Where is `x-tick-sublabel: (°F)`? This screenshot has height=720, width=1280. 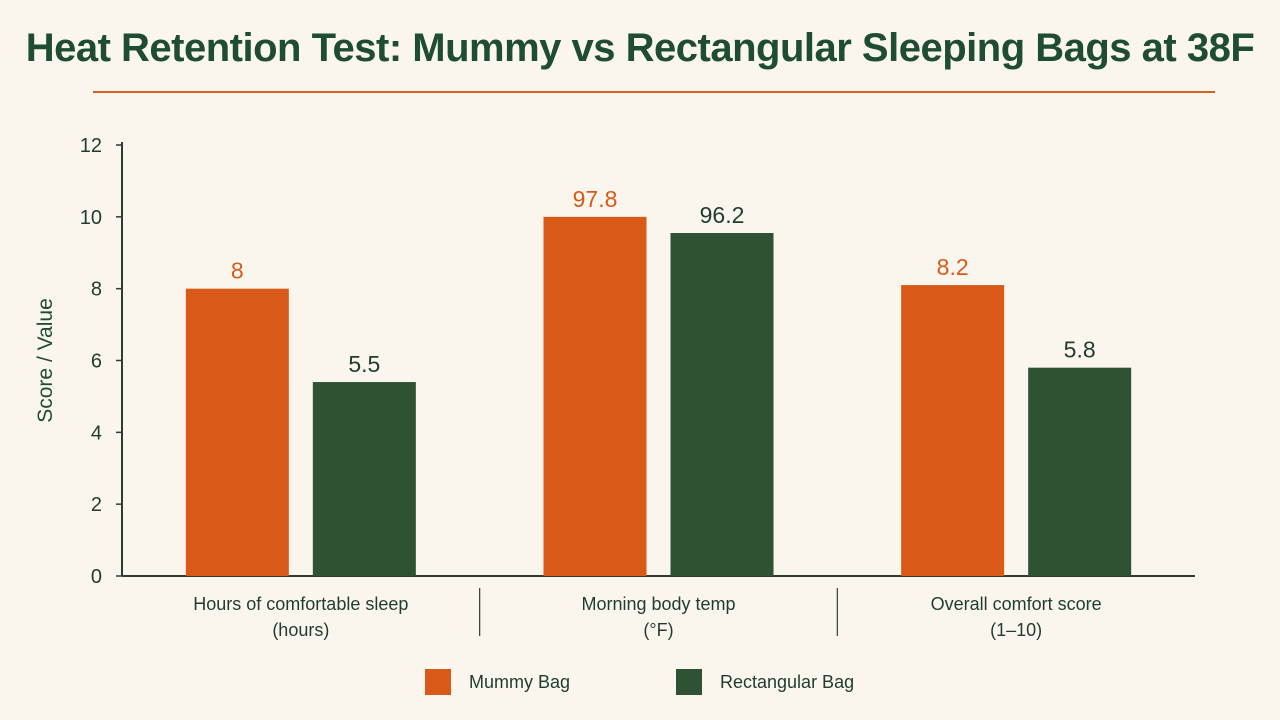 x-tick-sublabel: (°F) is located at coordinates (658, 630).